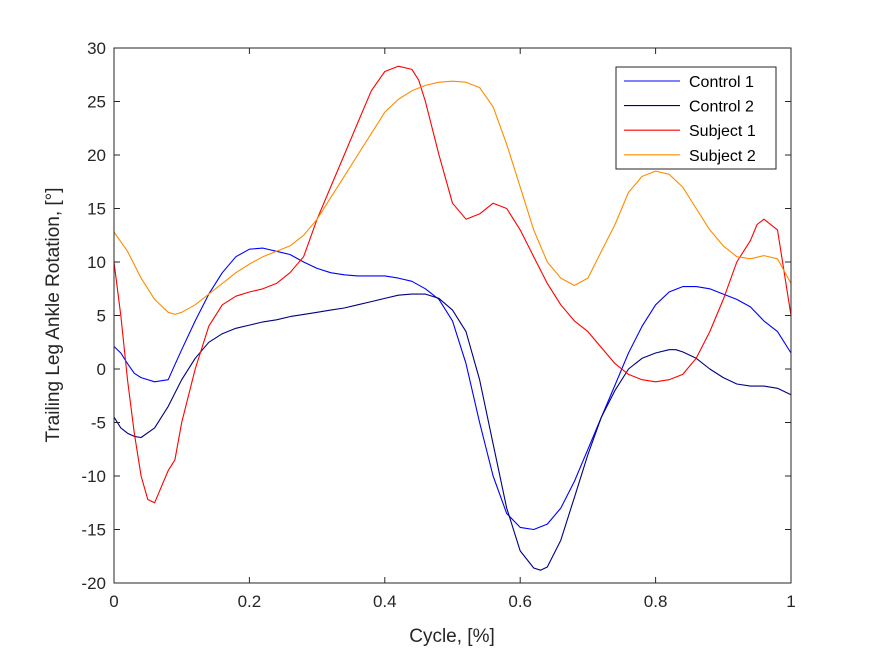  What do you see at coordinates (53, 314) in the screenshot?
I see `y-axis-label: Trailing Leg Ankle Rotation, [°]` at bounding box center [53, 314].